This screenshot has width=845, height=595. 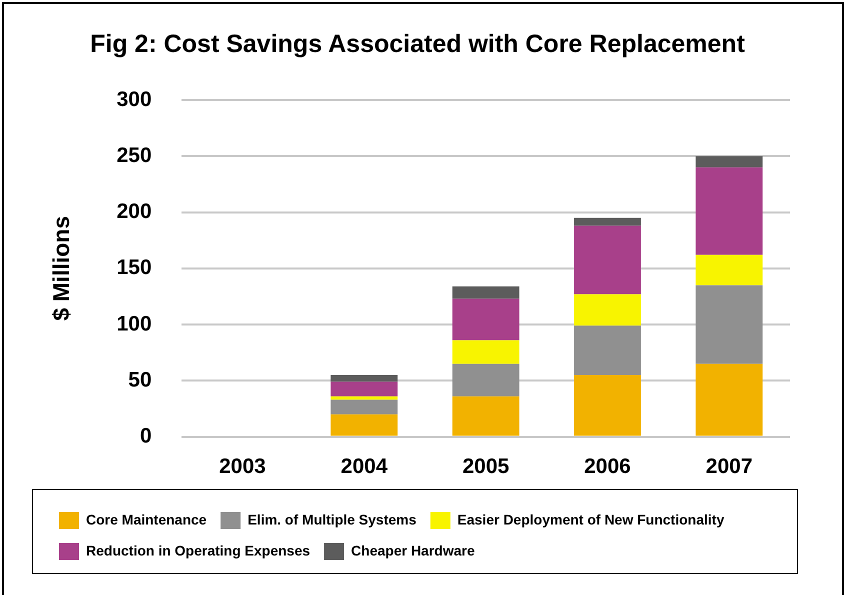 What do you see at coordinates (332, 519) in the screenshot?
I see `legend-label: Elim. of Multiple Systems` at bounding box center [332, 519].